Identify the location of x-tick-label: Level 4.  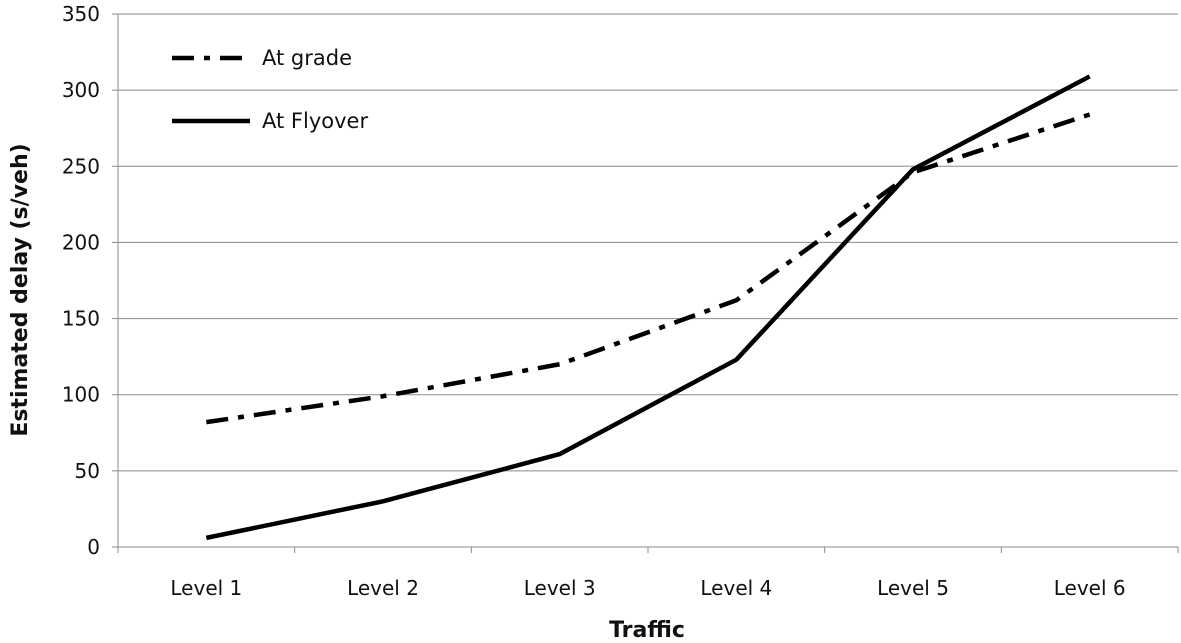
(736, 588).